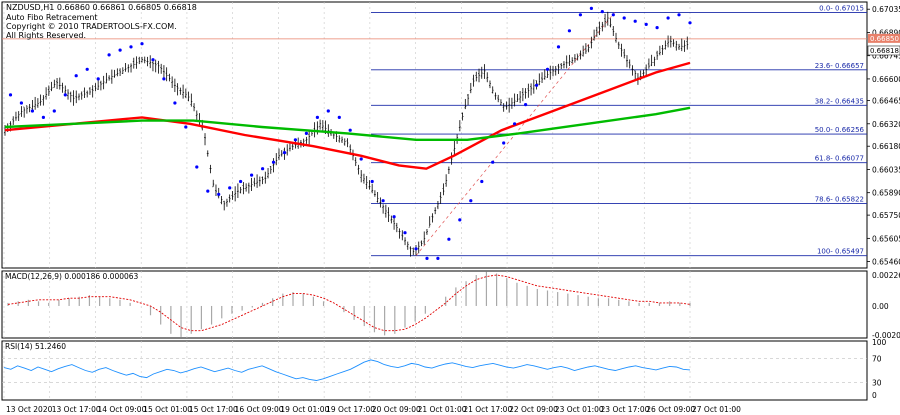  What do you see at coordinates (349, 303) in the screenshot?
I see `macd-signal-line` at bounding box center [349, 303].